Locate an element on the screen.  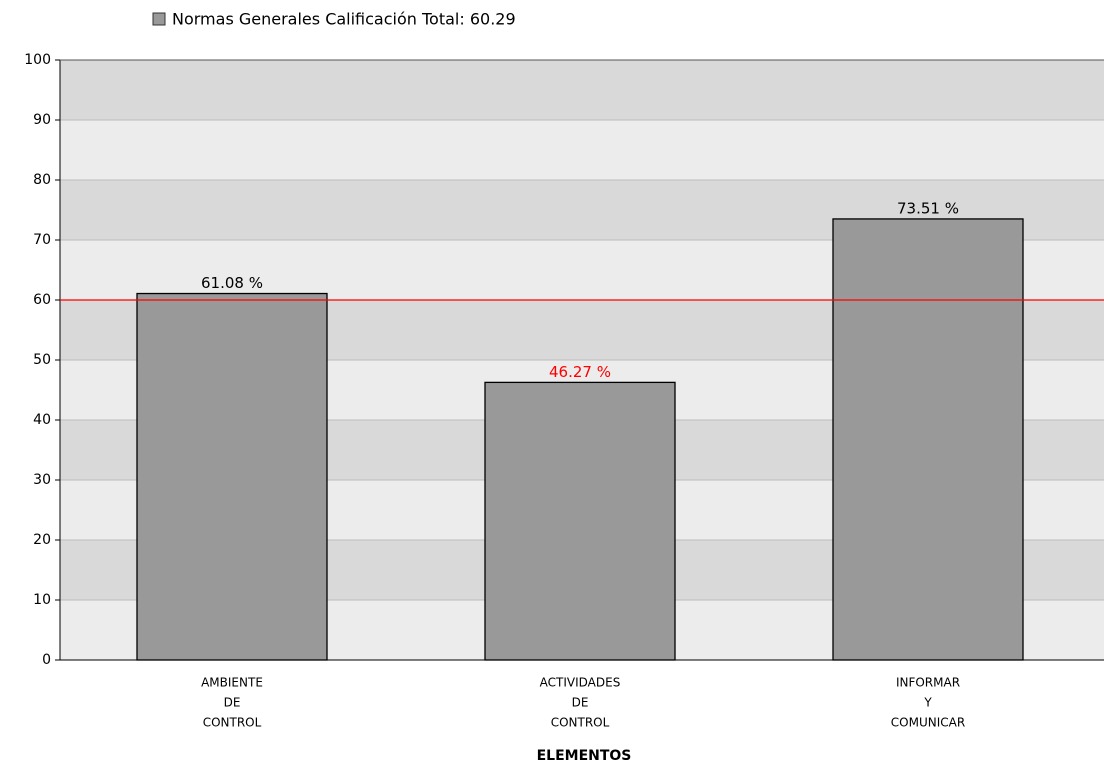
y-tick-label: 70 is located at coordinates (42, 240).